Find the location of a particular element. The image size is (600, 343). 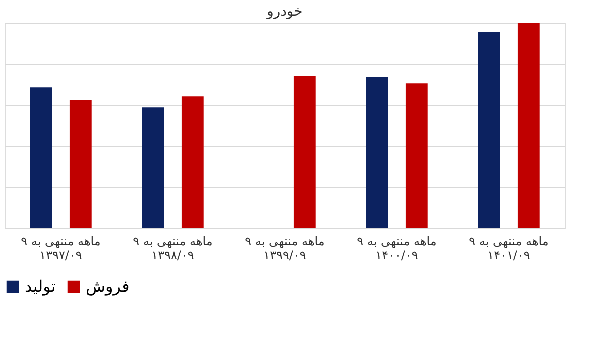

legend-label: تولید is located at coordinates (40, 286).